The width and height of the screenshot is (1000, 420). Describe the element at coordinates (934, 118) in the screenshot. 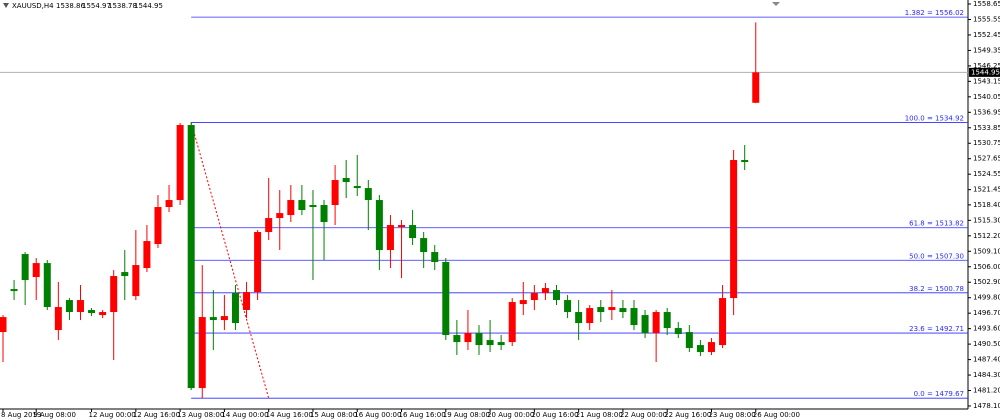

I see `fib-label: 100.0 = 1534.92` at that location.